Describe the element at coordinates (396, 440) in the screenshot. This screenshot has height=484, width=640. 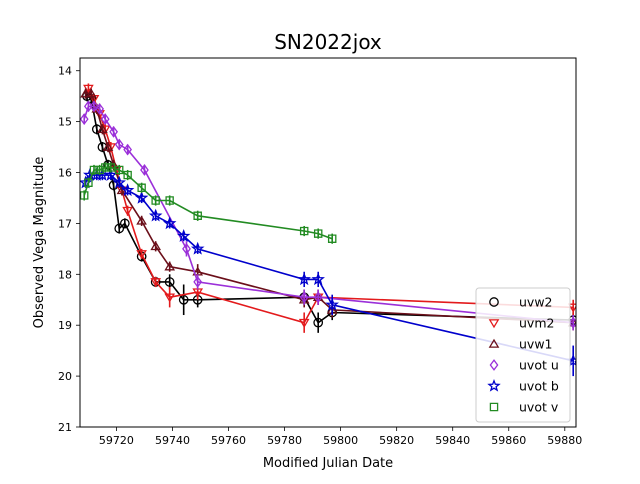
I see `x-tick-label: 59820` at that location.